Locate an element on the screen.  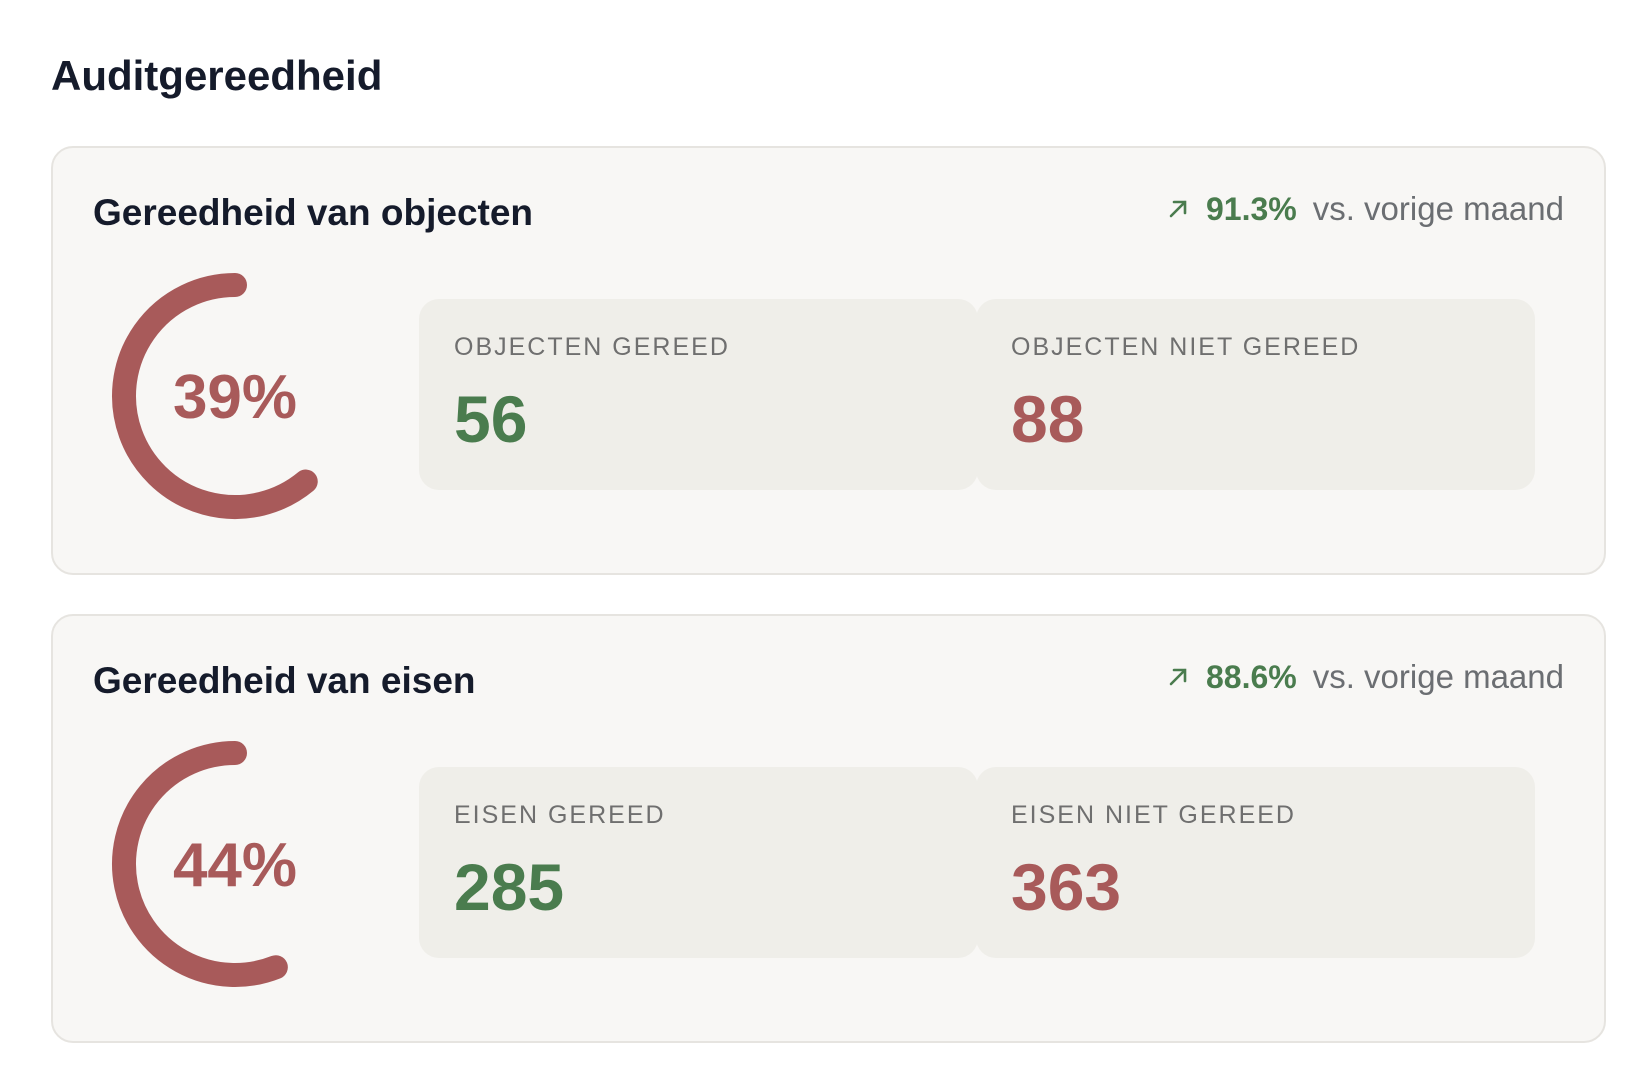
page-title: Auditgereedheid is located at coordinates (217, 75).